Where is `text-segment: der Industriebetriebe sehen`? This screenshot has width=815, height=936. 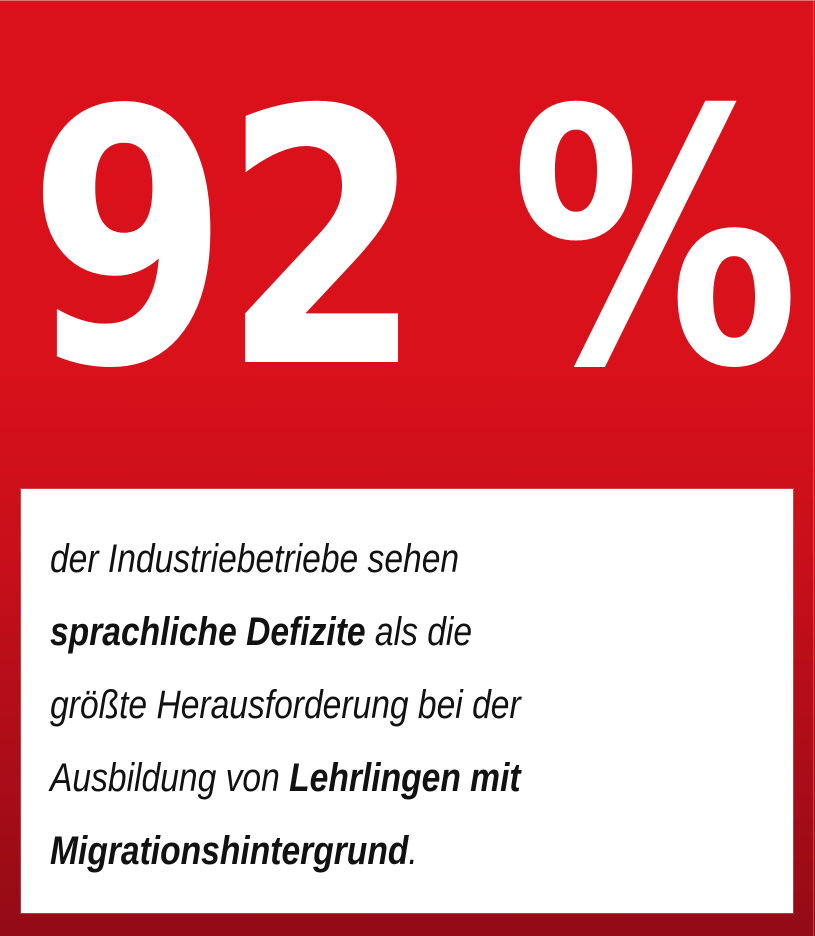 text-segment: der Industriebetriebe sehen is located at coordinates (255, 559).